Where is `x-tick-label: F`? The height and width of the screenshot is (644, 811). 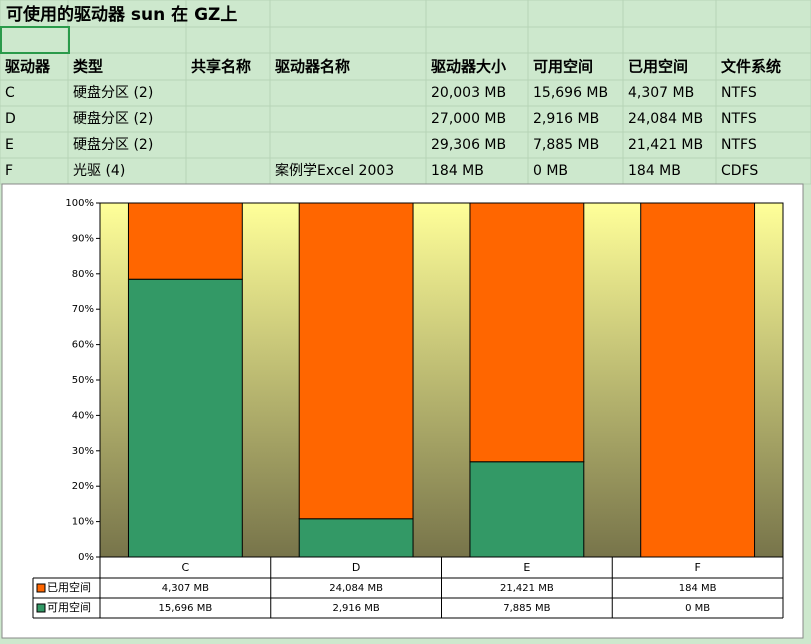 x-tick-label: F is located at coordinates (697, 567).